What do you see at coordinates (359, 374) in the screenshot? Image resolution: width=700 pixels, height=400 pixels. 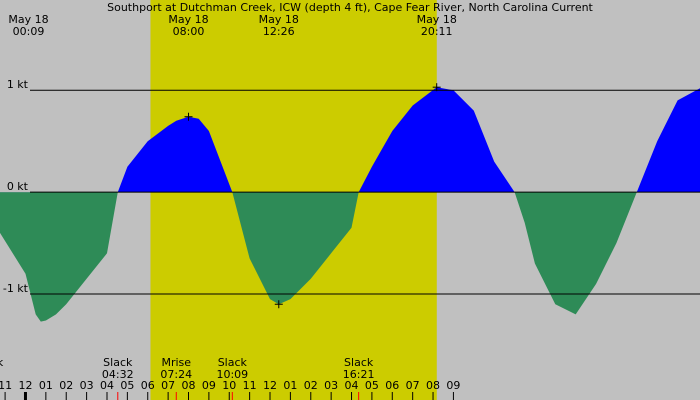 I see `event-time: 16:21` at bounding box center [359, 374].